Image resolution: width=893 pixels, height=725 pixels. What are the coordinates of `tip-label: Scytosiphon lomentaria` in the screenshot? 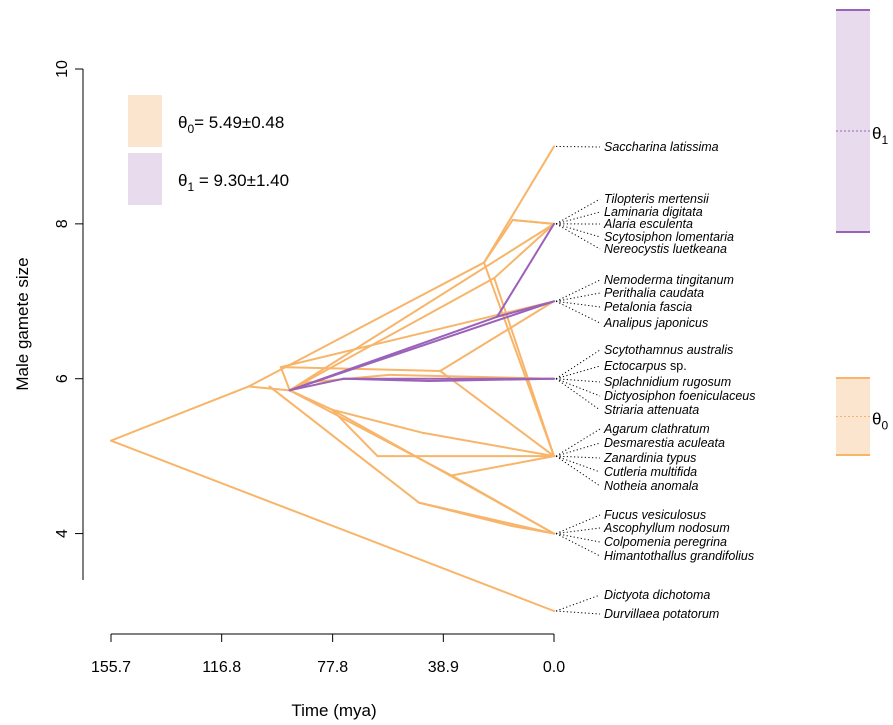 It's located at (669, 237).